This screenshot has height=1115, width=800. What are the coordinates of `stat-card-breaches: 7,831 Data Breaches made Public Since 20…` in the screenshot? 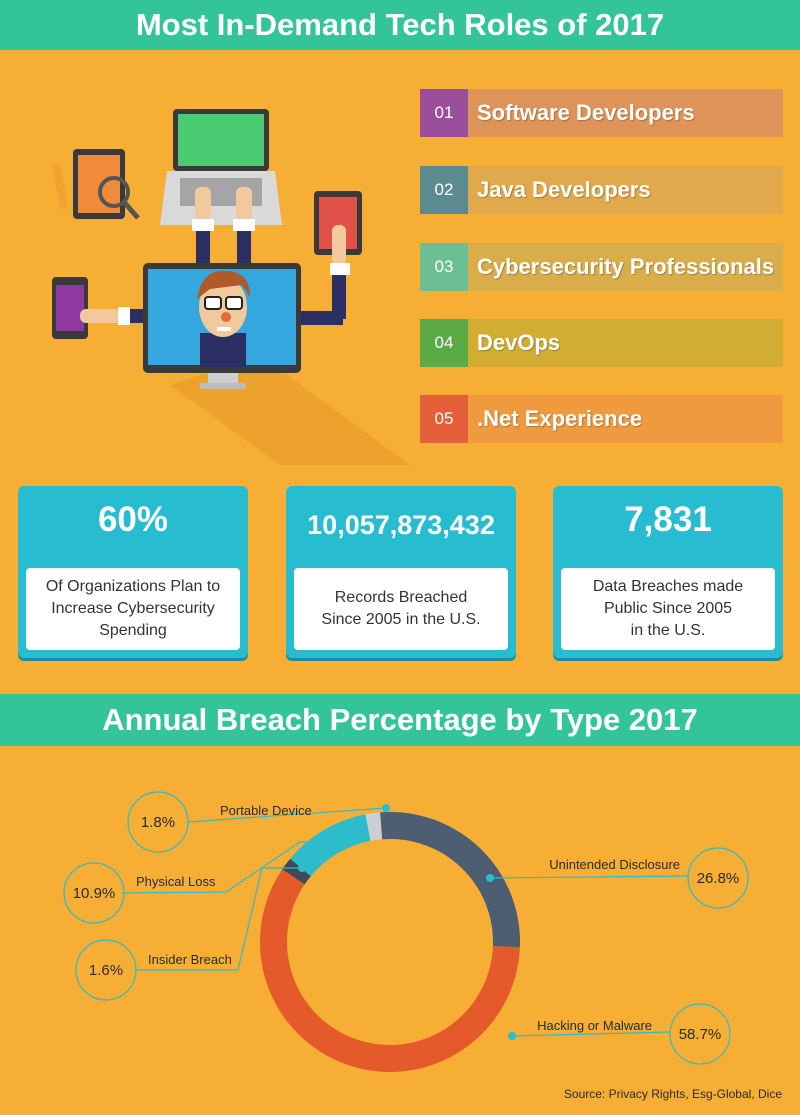 It's located at (668, 572).